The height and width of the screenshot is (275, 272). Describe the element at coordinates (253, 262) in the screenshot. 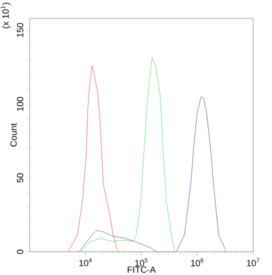

I see `x-tick-label: 10$^{7}$` at that location.